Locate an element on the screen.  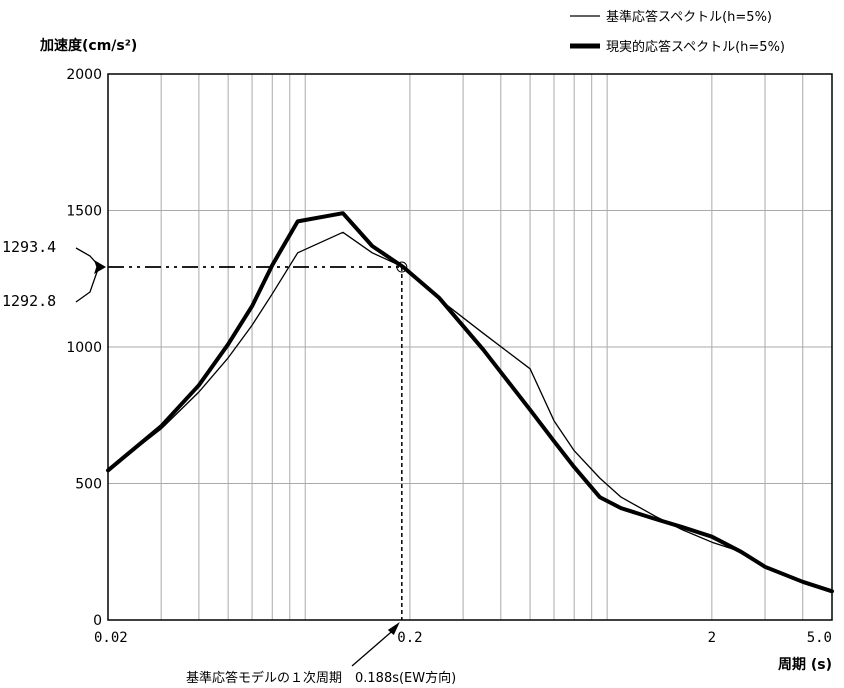
x-tick-label: 2 is located at coordinates (712, 638).